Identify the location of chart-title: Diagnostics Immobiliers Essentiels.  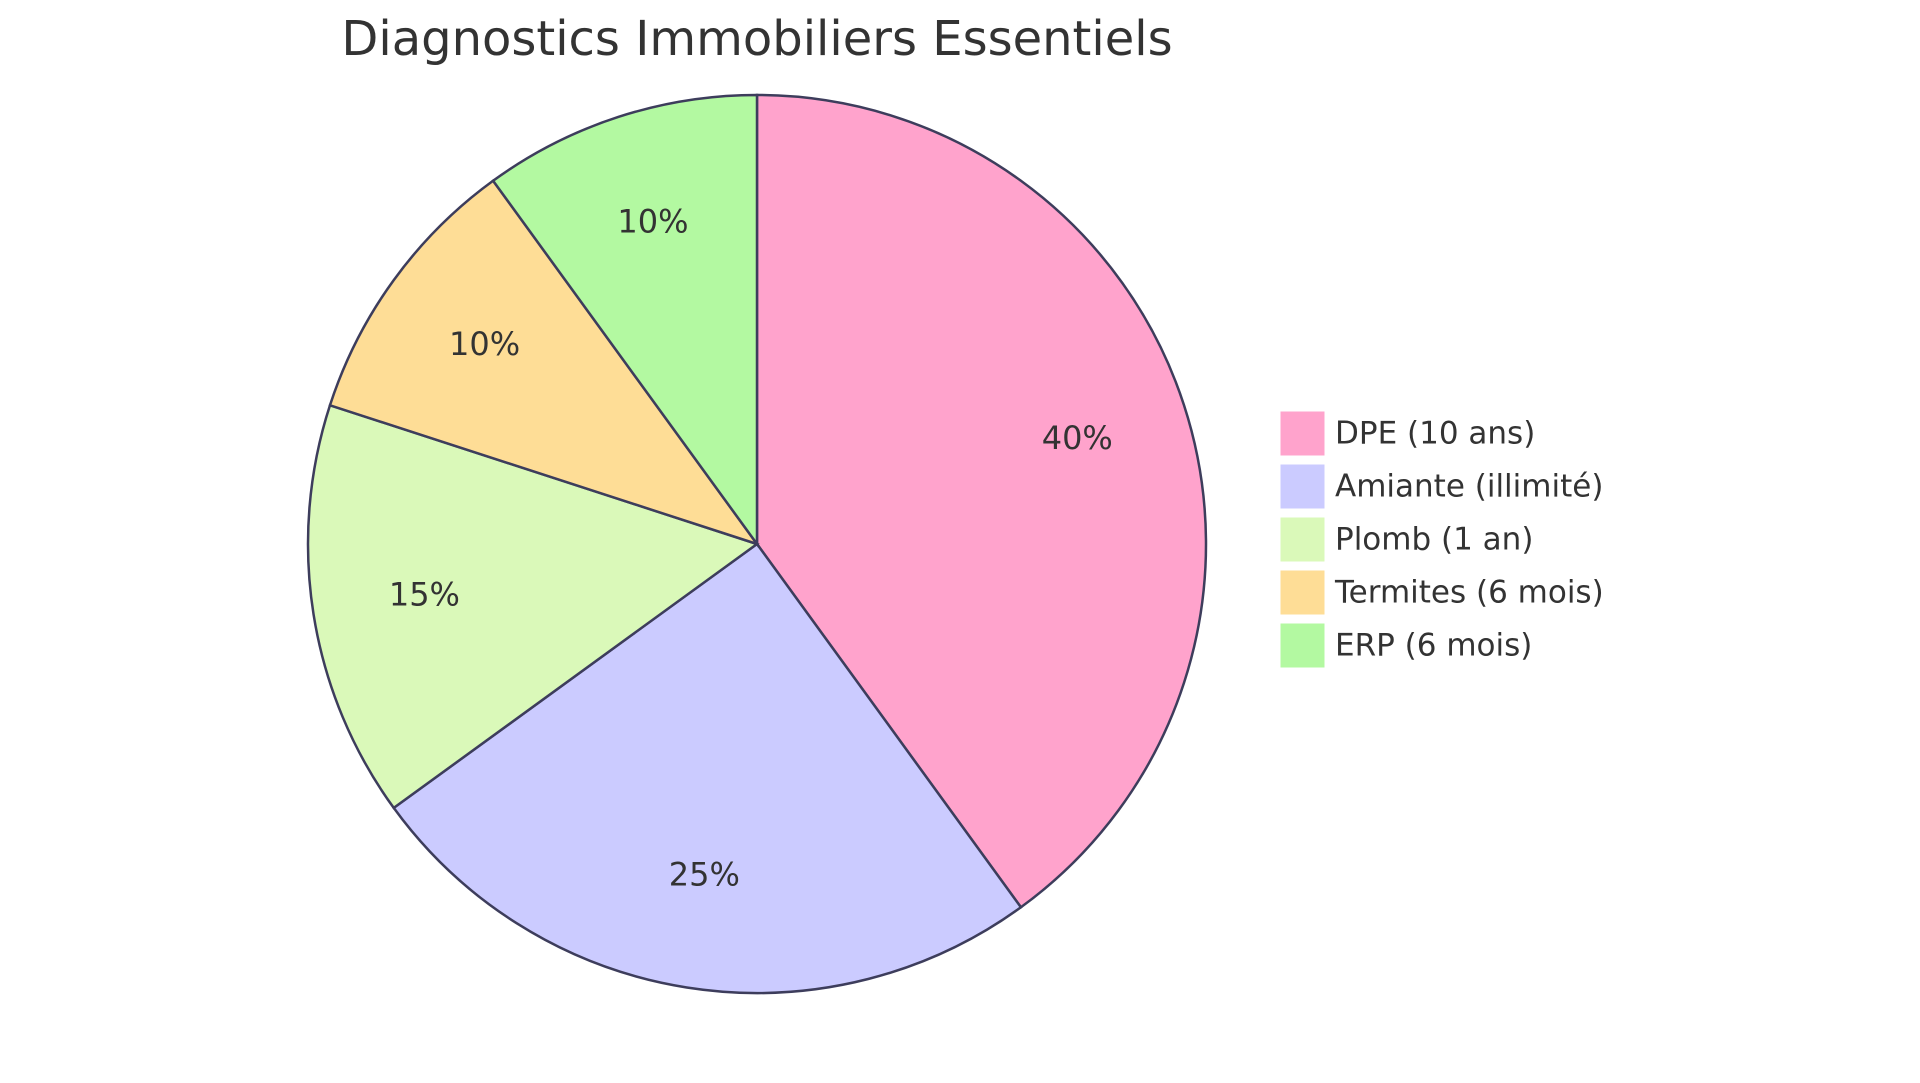
(756, 39).